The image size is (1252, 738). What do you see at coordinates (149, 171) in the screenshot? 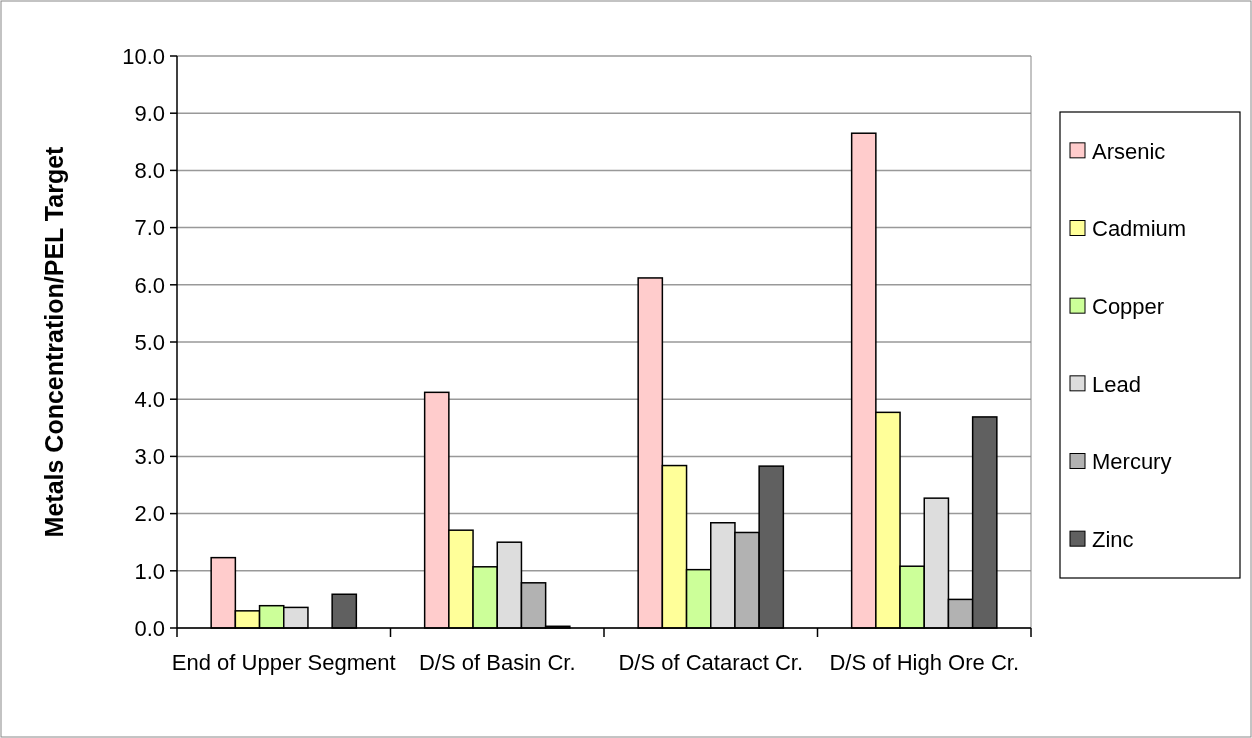
I see `y-tick-label: 8.0` at bounding box center [149, 171].